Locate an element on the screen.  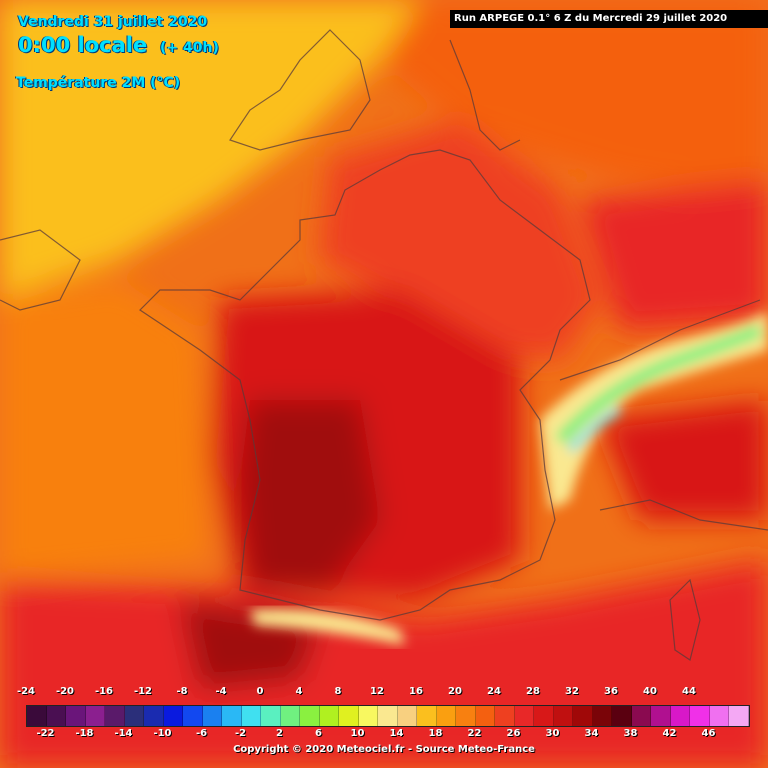
legend-tick-label: 36 is located at coordinates (611, 691).